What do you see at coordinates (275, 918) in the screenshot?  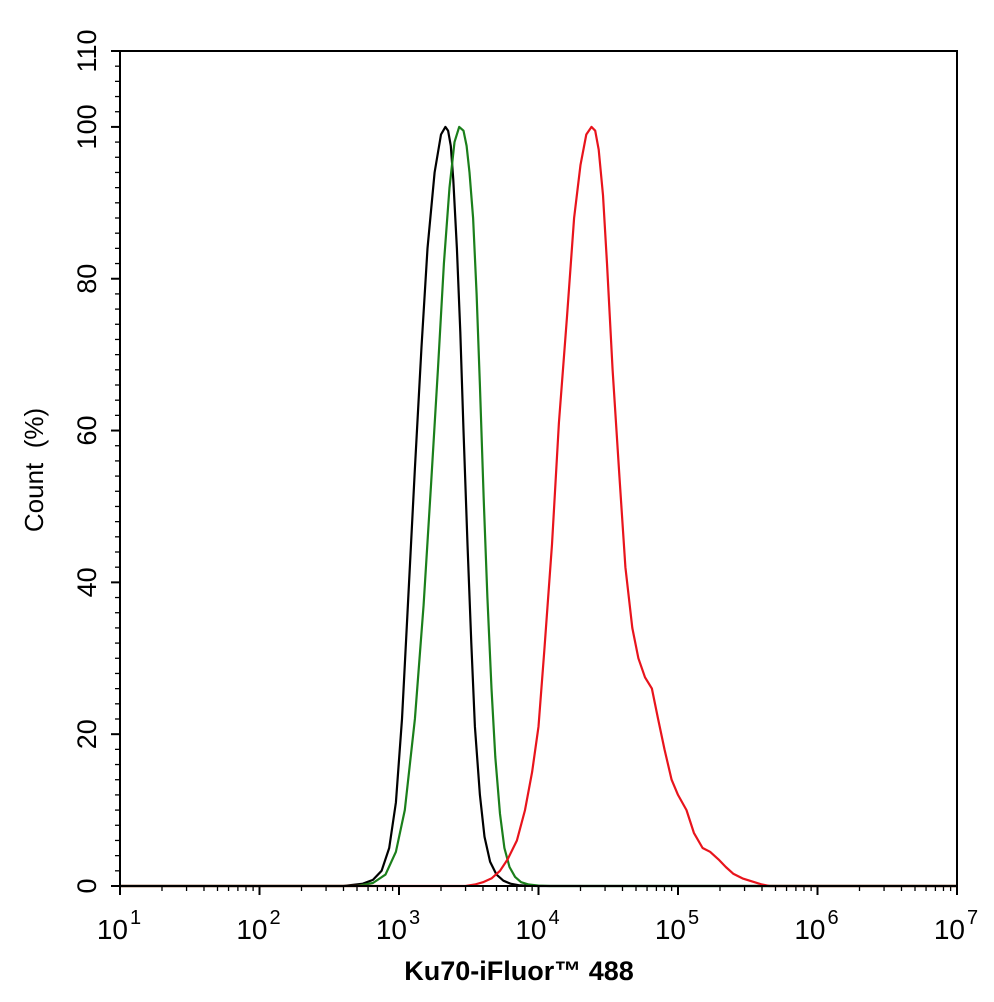 I see `x-tick-exponent: 2` at bounding box center [275, 918].